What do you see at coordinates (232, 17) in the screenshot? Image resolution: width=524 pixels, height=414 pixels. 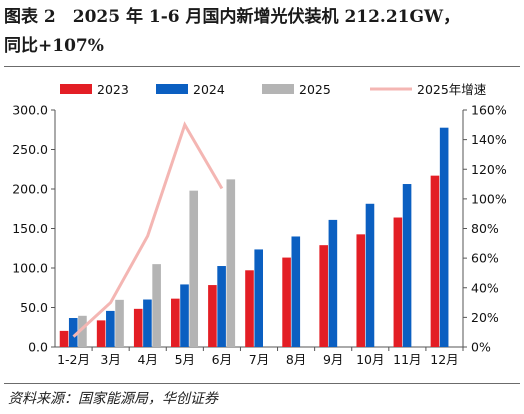 I see `title-line-1: 图表 2 2025 年 1-6 月国内新增光伏装机 212.21GW，` at bounding box center [232, 17].